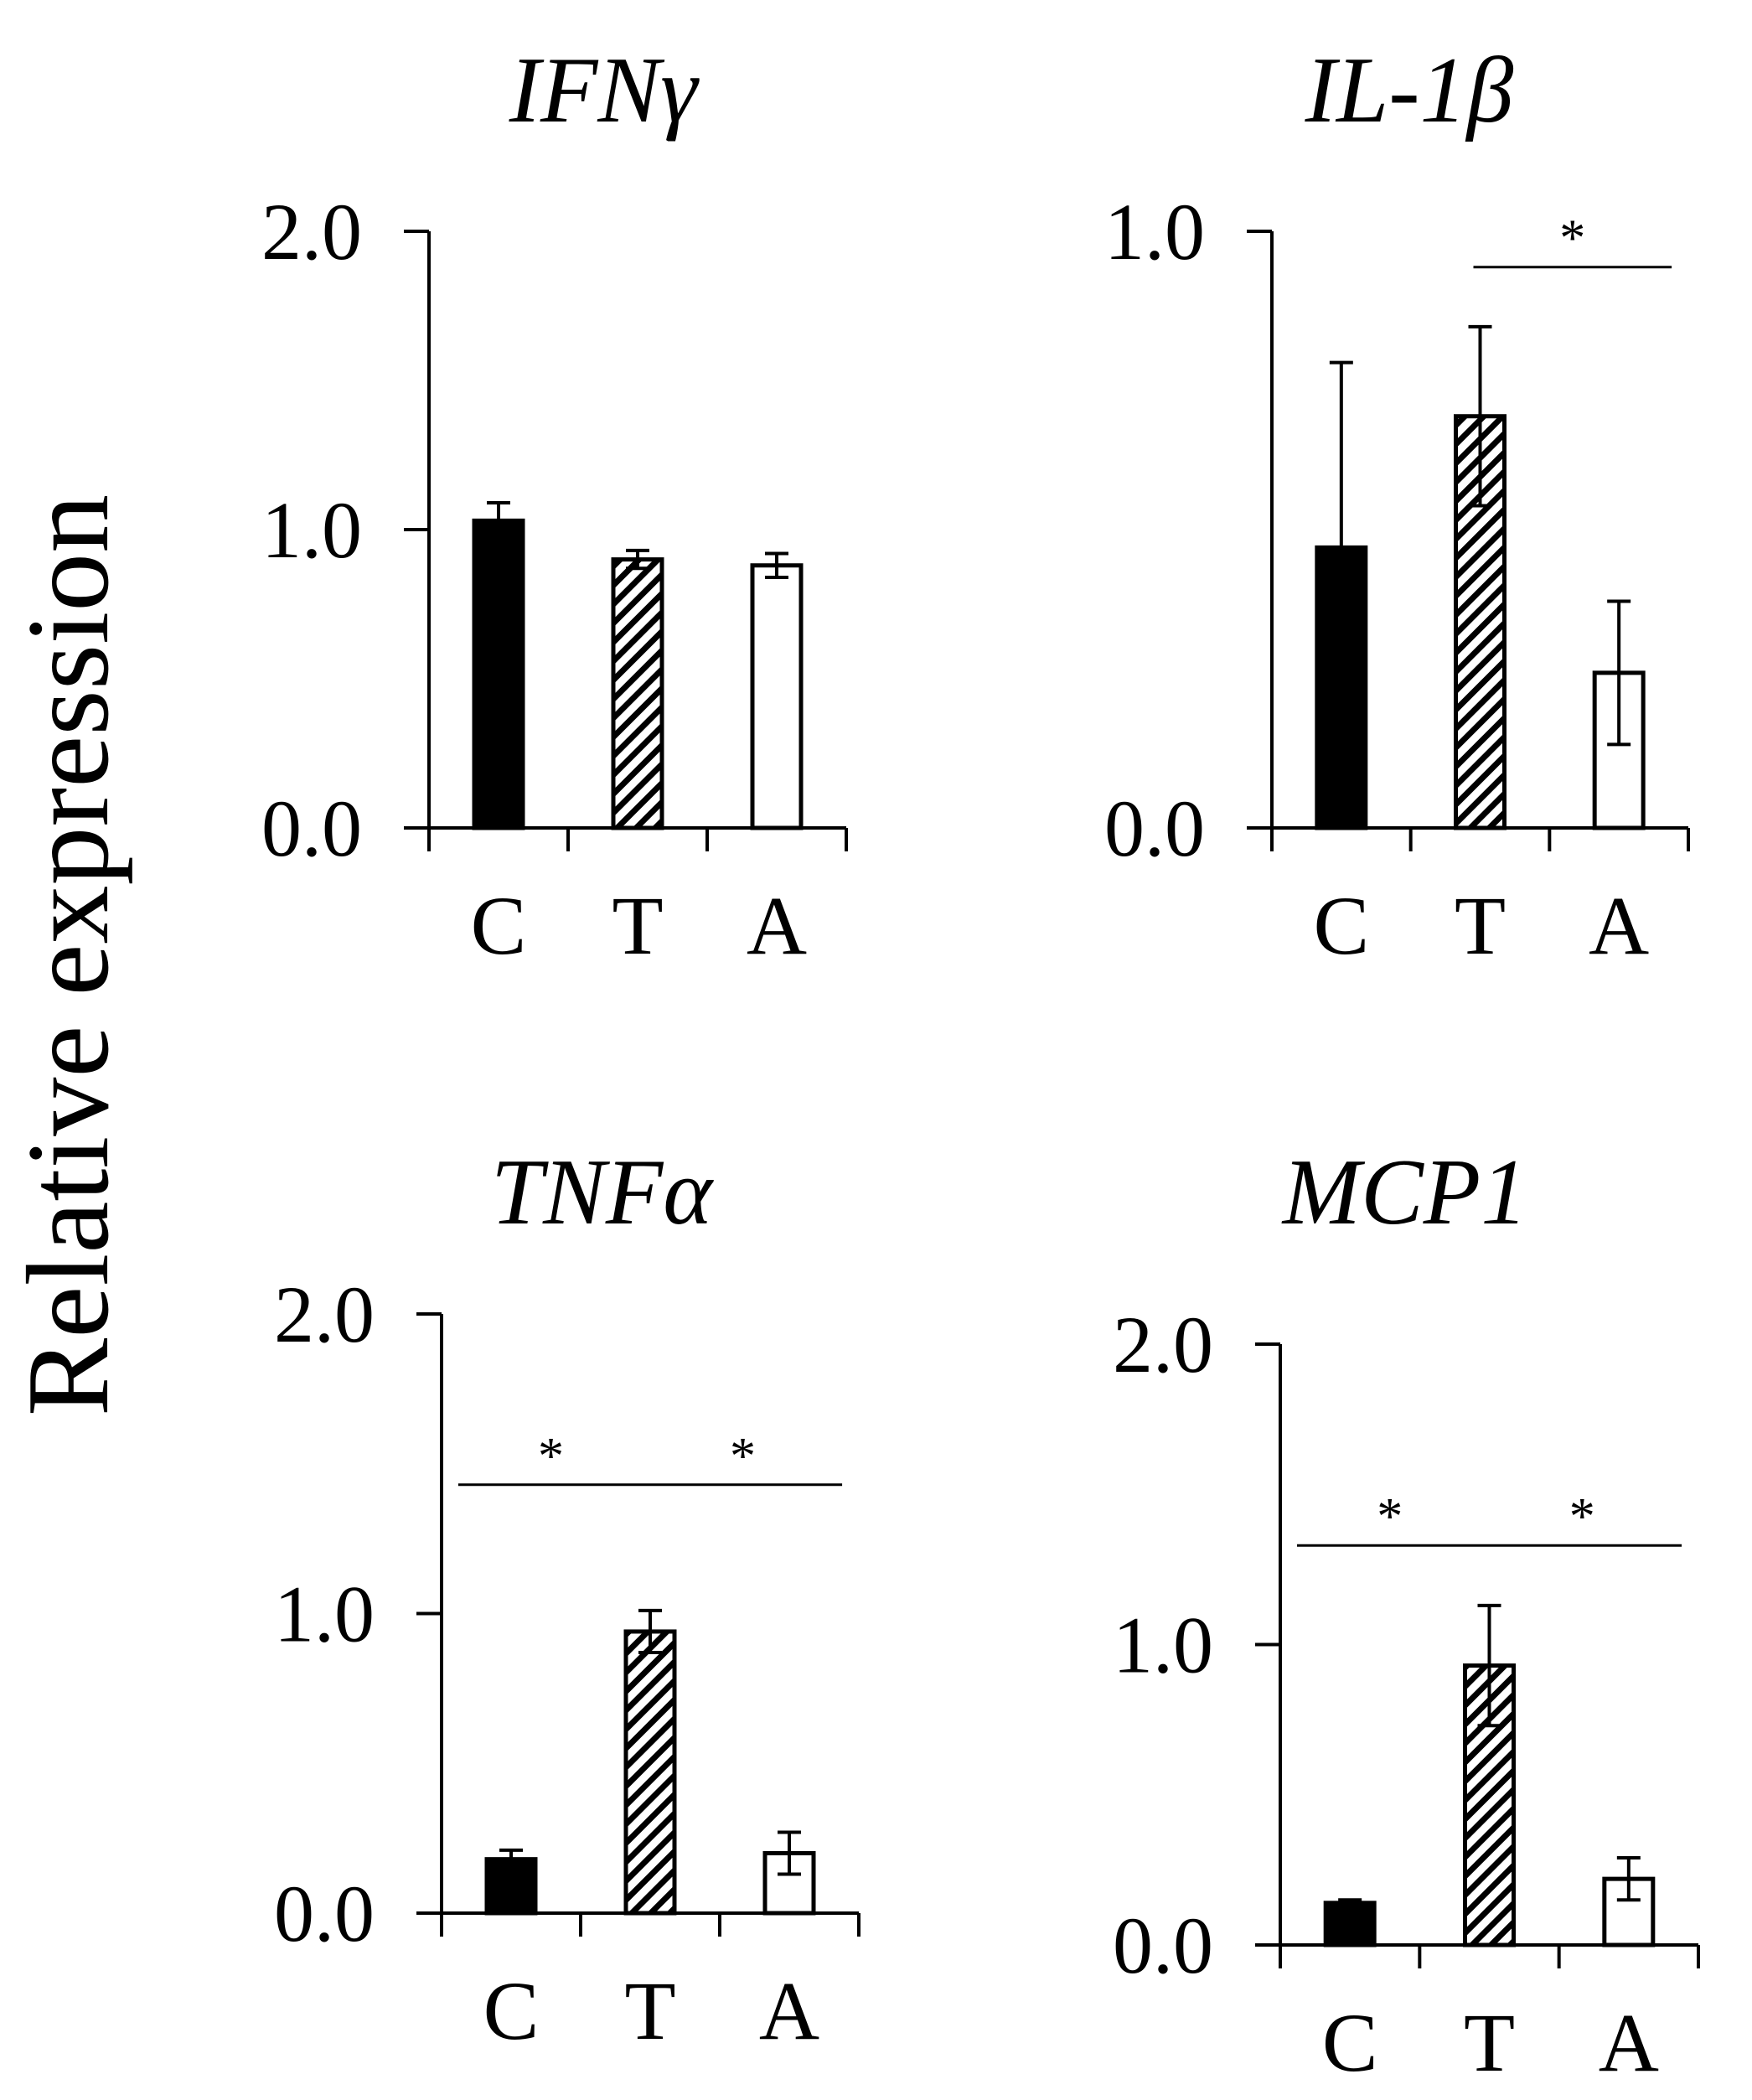 The height and width of the screenshot is (2100, 1752). What do you see at coordinates (567, 1599) in the screenshot?
I see `panel-tnfa: TNFα 0.0 1.0 2.0 C T A * *` at bounding box center [567, 1599].